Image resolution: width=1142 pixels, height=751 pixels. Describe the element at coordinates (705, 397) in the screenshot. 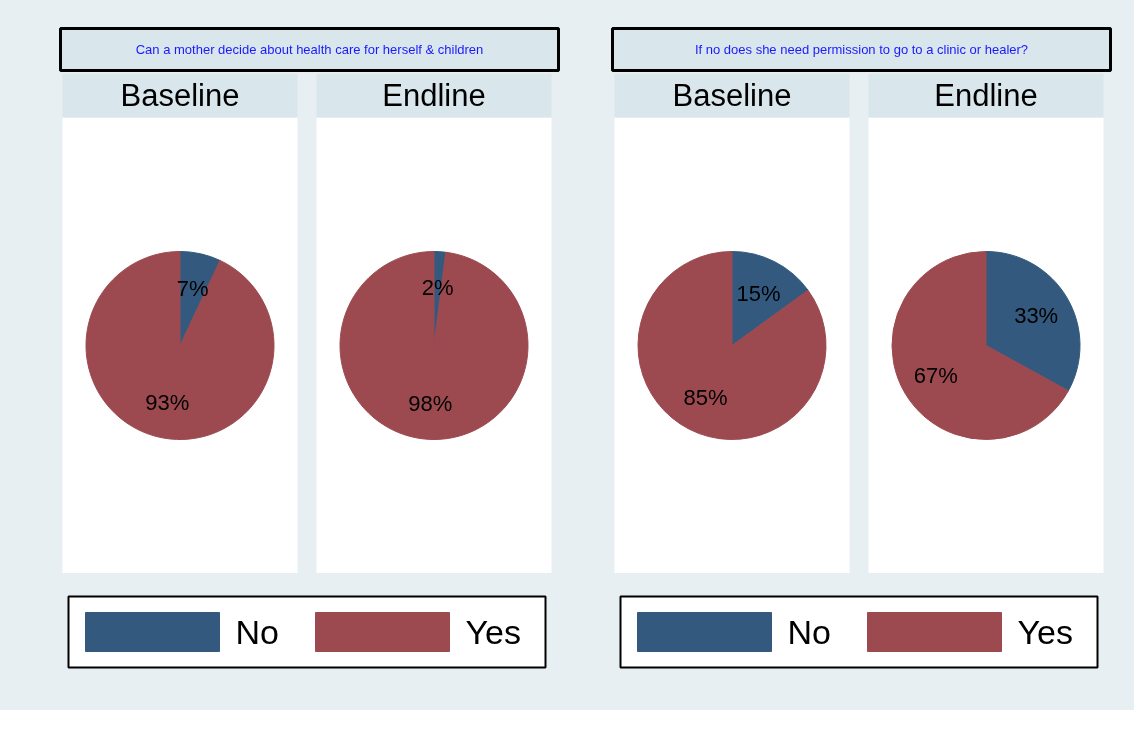

I see `data-label: 85%` at that location.